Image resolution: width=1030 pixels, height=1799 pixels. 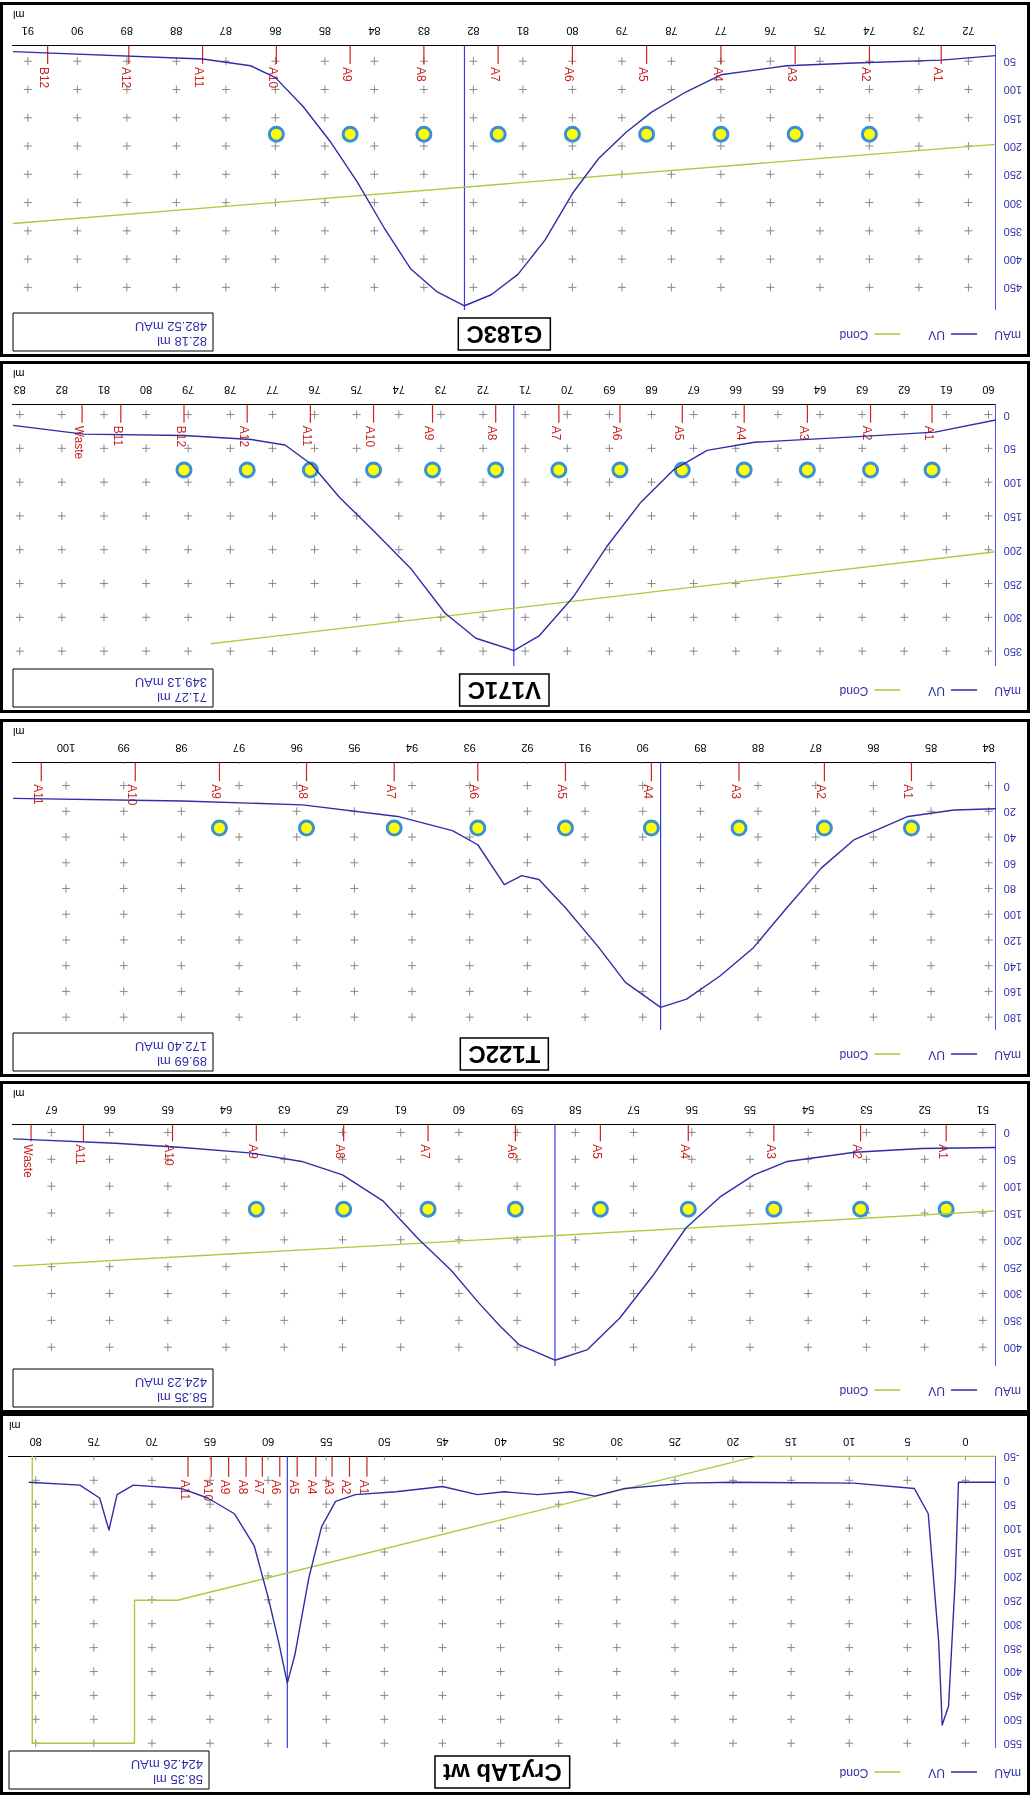 What do you see at coordinates (1009, 62) in the screenshot?
I see `y-tick-label: 50` at bounding box center [1009, 62].